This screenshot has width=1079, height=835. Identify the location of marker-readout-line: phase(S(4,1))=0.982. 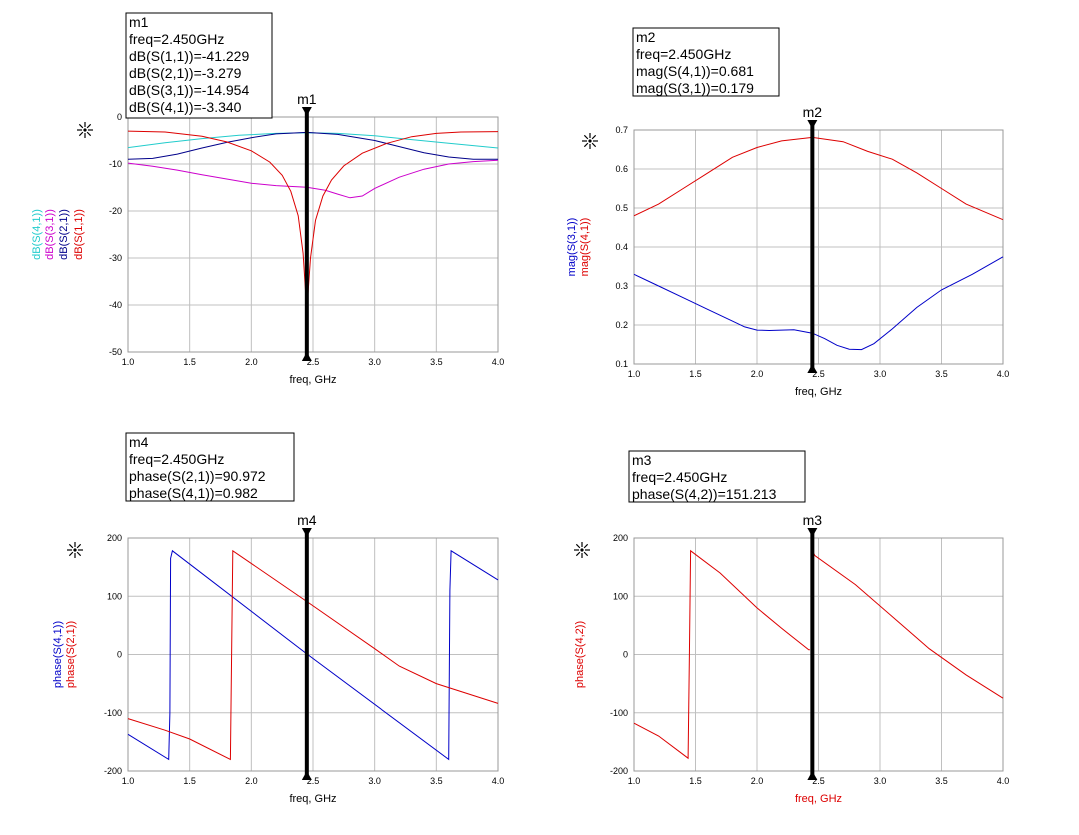
(193, 493).